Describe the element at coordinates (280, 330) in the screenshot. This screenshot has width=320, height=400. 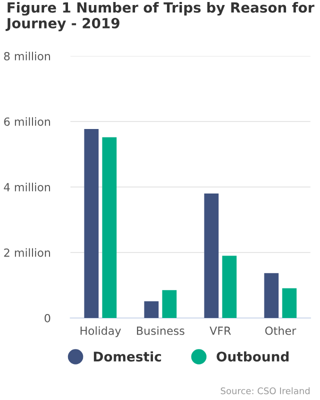
I see `x-tick-label: Other` at that location.